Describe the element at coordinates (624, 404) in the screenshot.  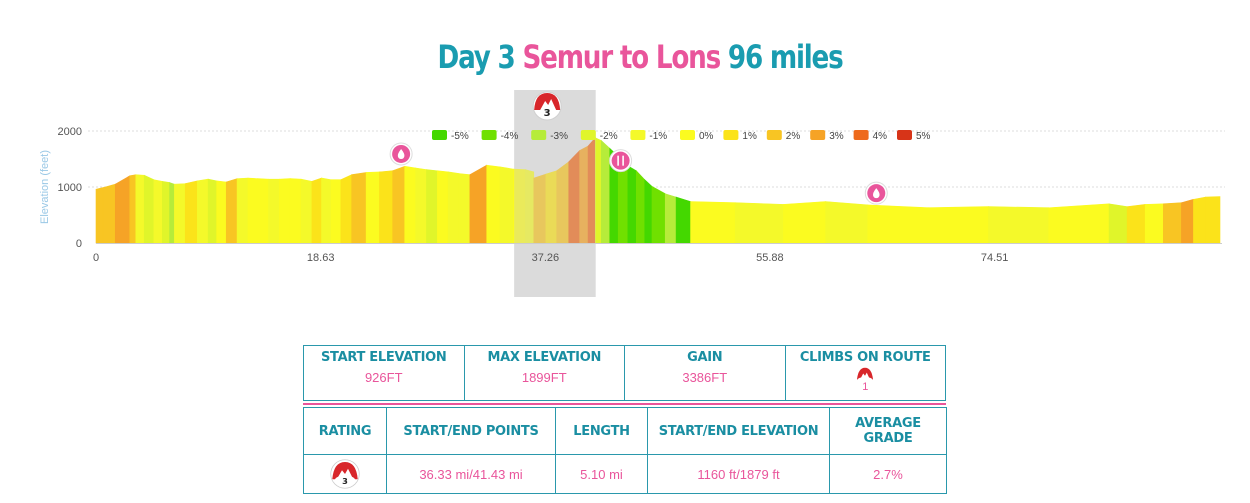
I see `table-divider` at that location.